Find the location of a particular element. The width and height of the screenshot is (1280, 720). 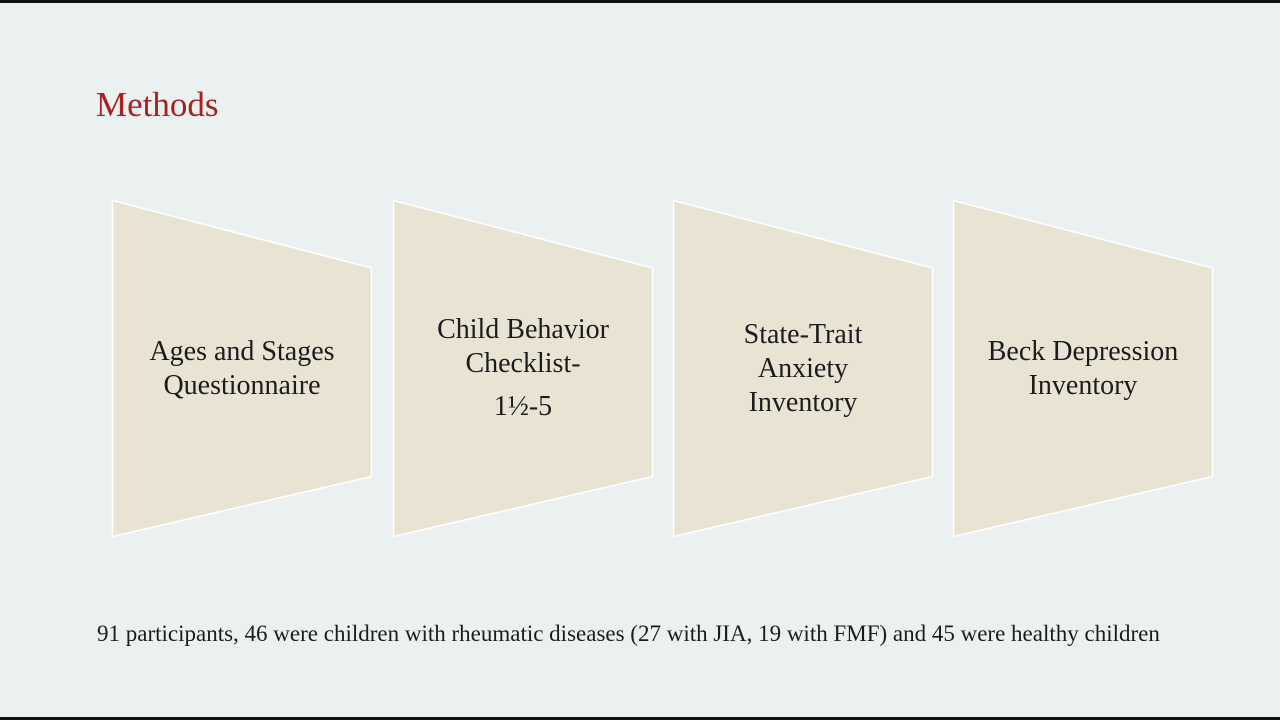

method-panel-cbcl: Child Behavior Checklist- 1½-5 is located at coordinates (523, 368).